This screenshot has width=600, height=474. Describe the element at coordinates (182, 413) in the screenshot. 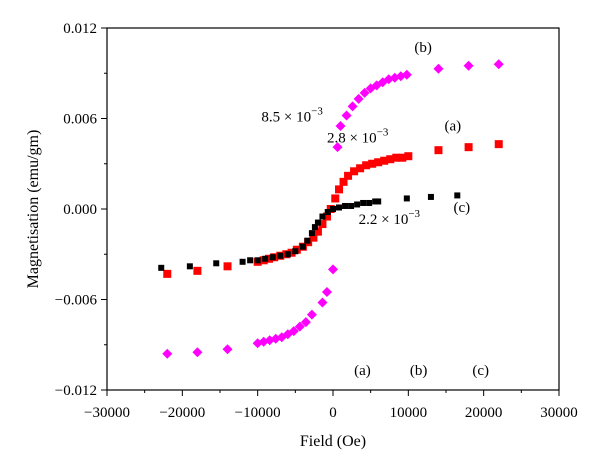

I see `x-tick-label: −20000` at that location.